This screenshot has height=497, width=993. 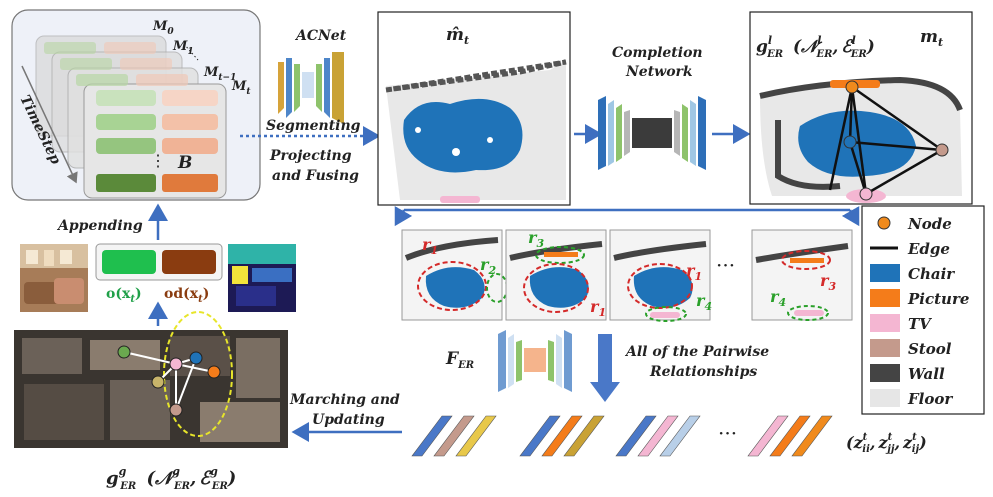 I want to click on b-label: B, so click(x=184, y=163).